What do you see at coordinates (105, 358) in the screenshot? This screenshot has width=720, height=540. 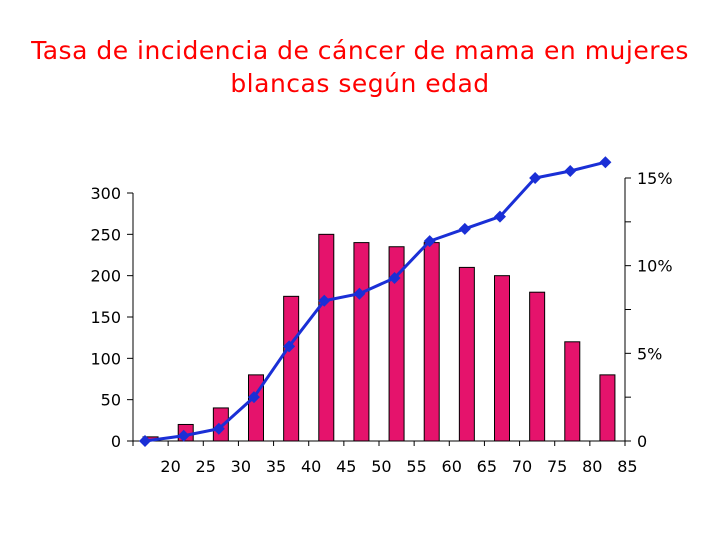 I see `y-left-tick-label: 100` at bounding box center [105, 358].